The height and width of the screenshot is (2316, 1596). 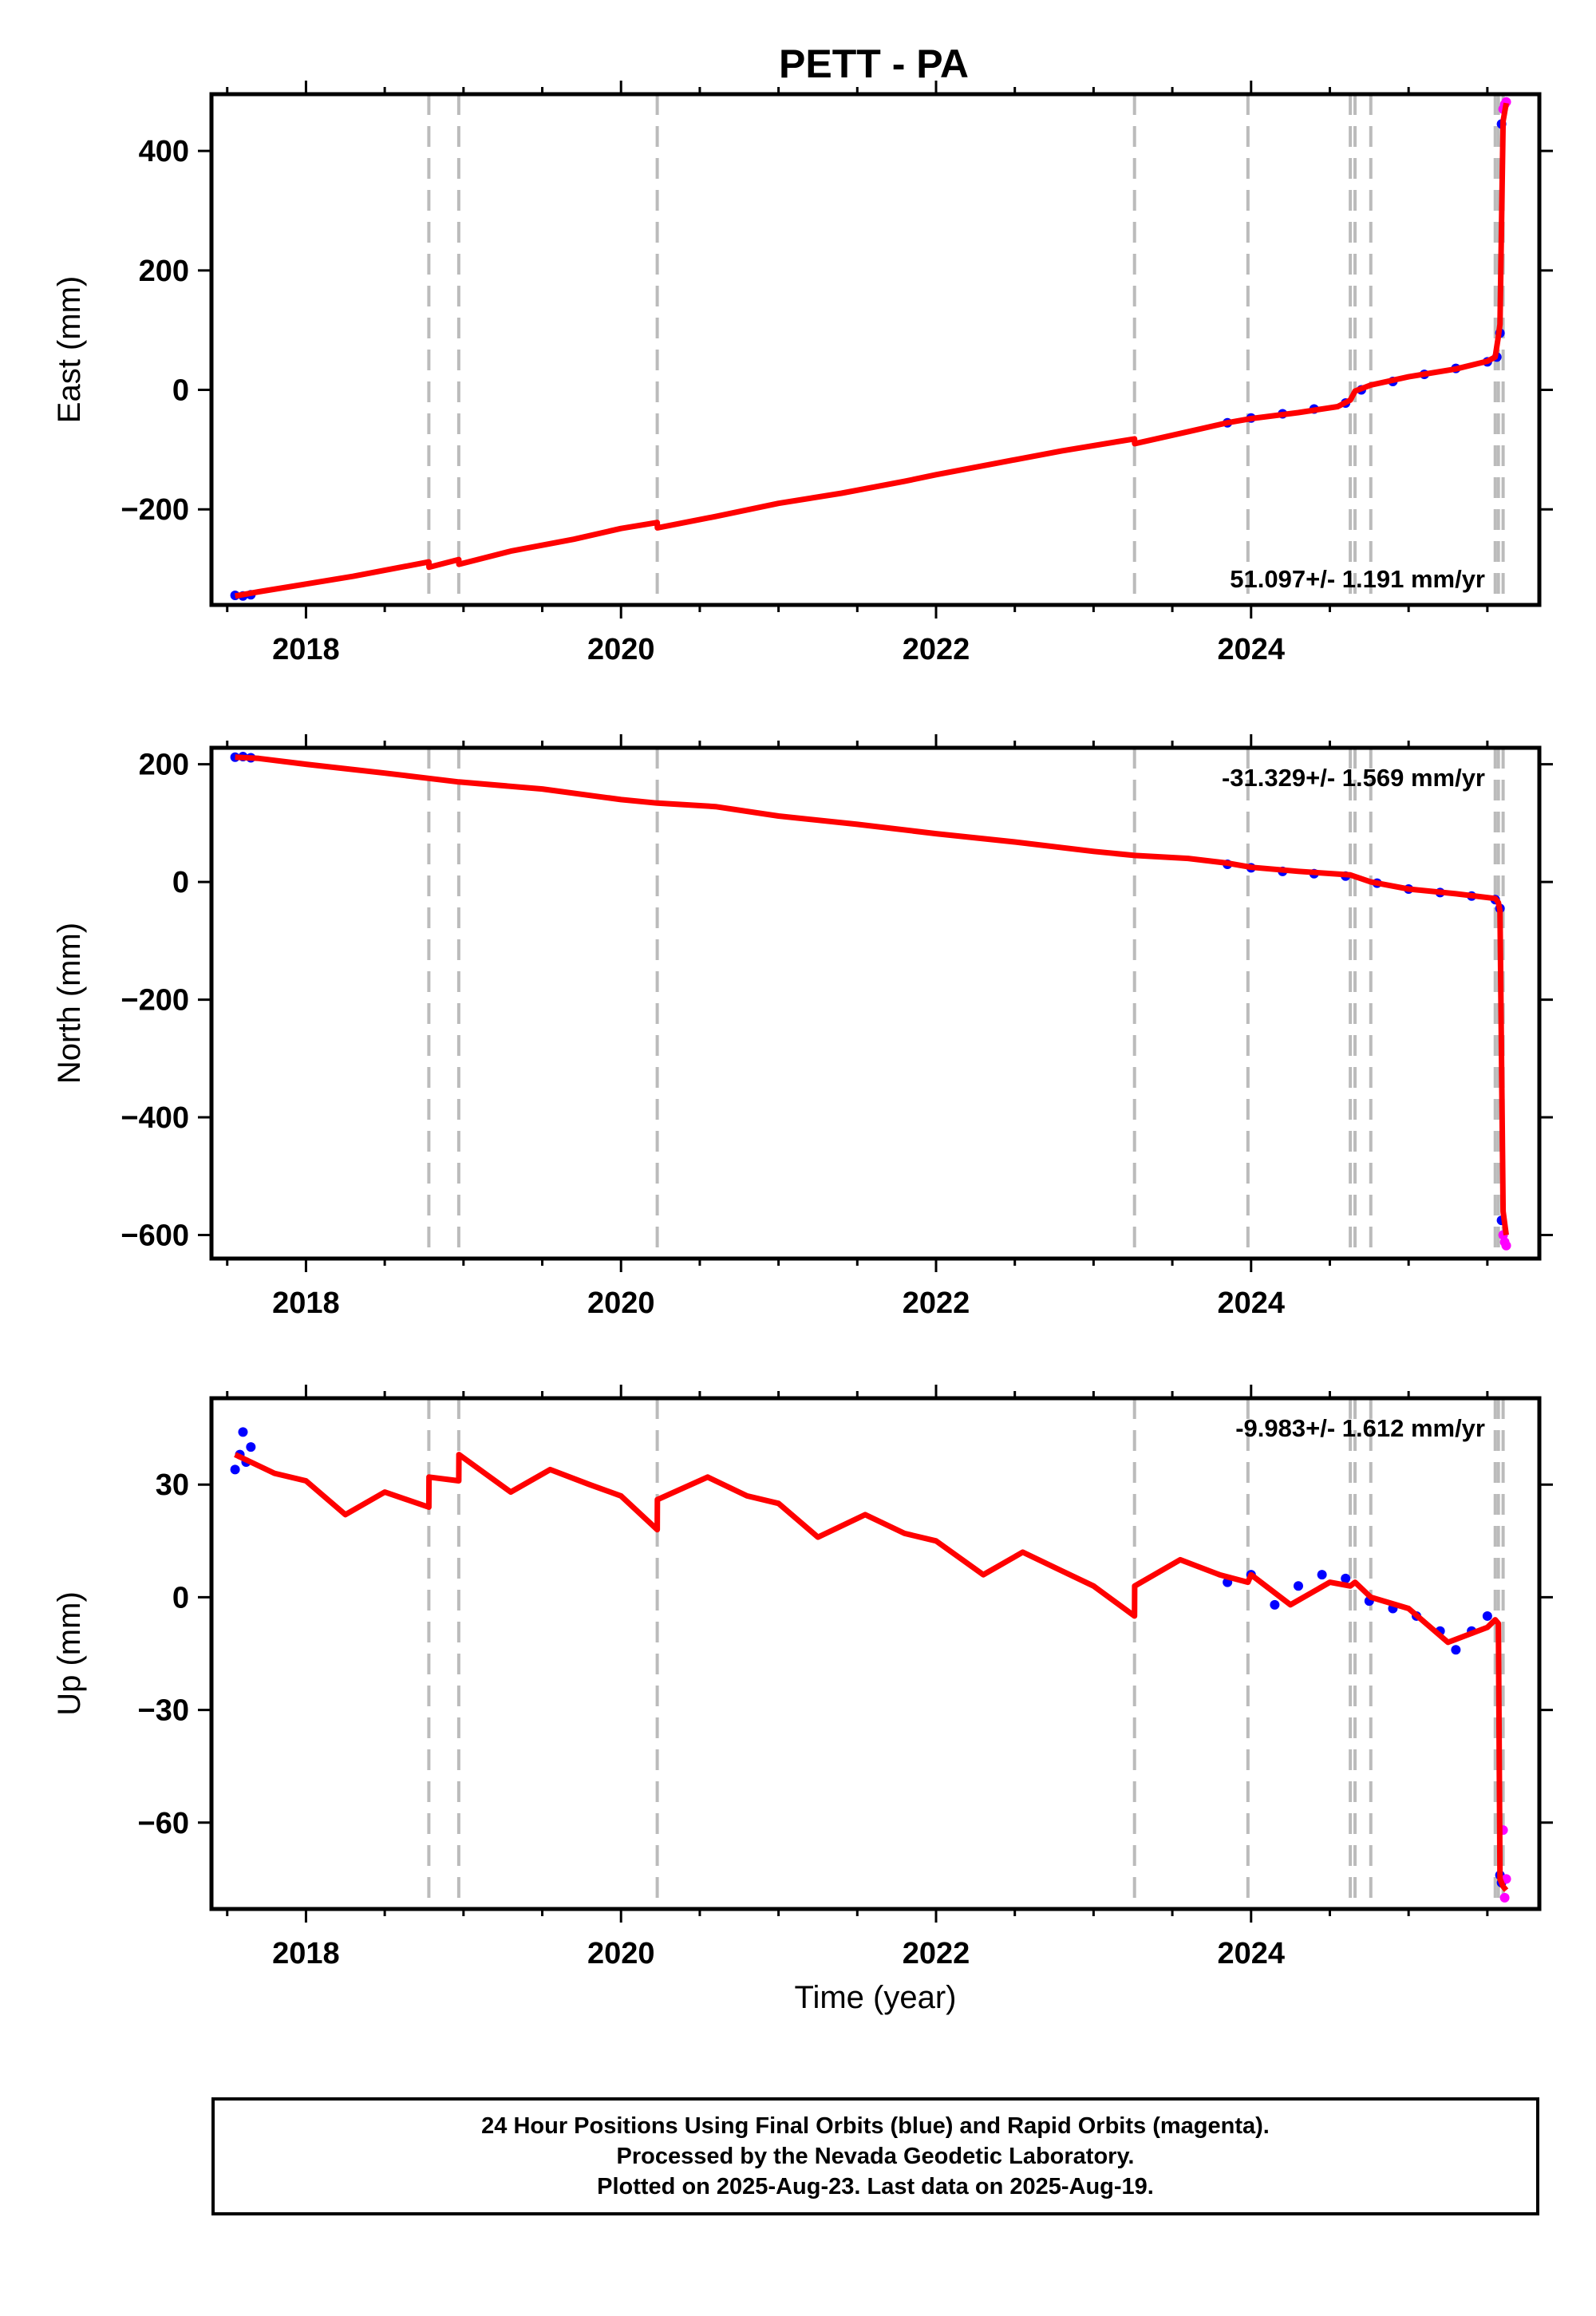 What do you see at coordinates (621, 649) in the screenshot?
I see `east-x-tick-label-1: 2020` at bounding box center [621, 649].